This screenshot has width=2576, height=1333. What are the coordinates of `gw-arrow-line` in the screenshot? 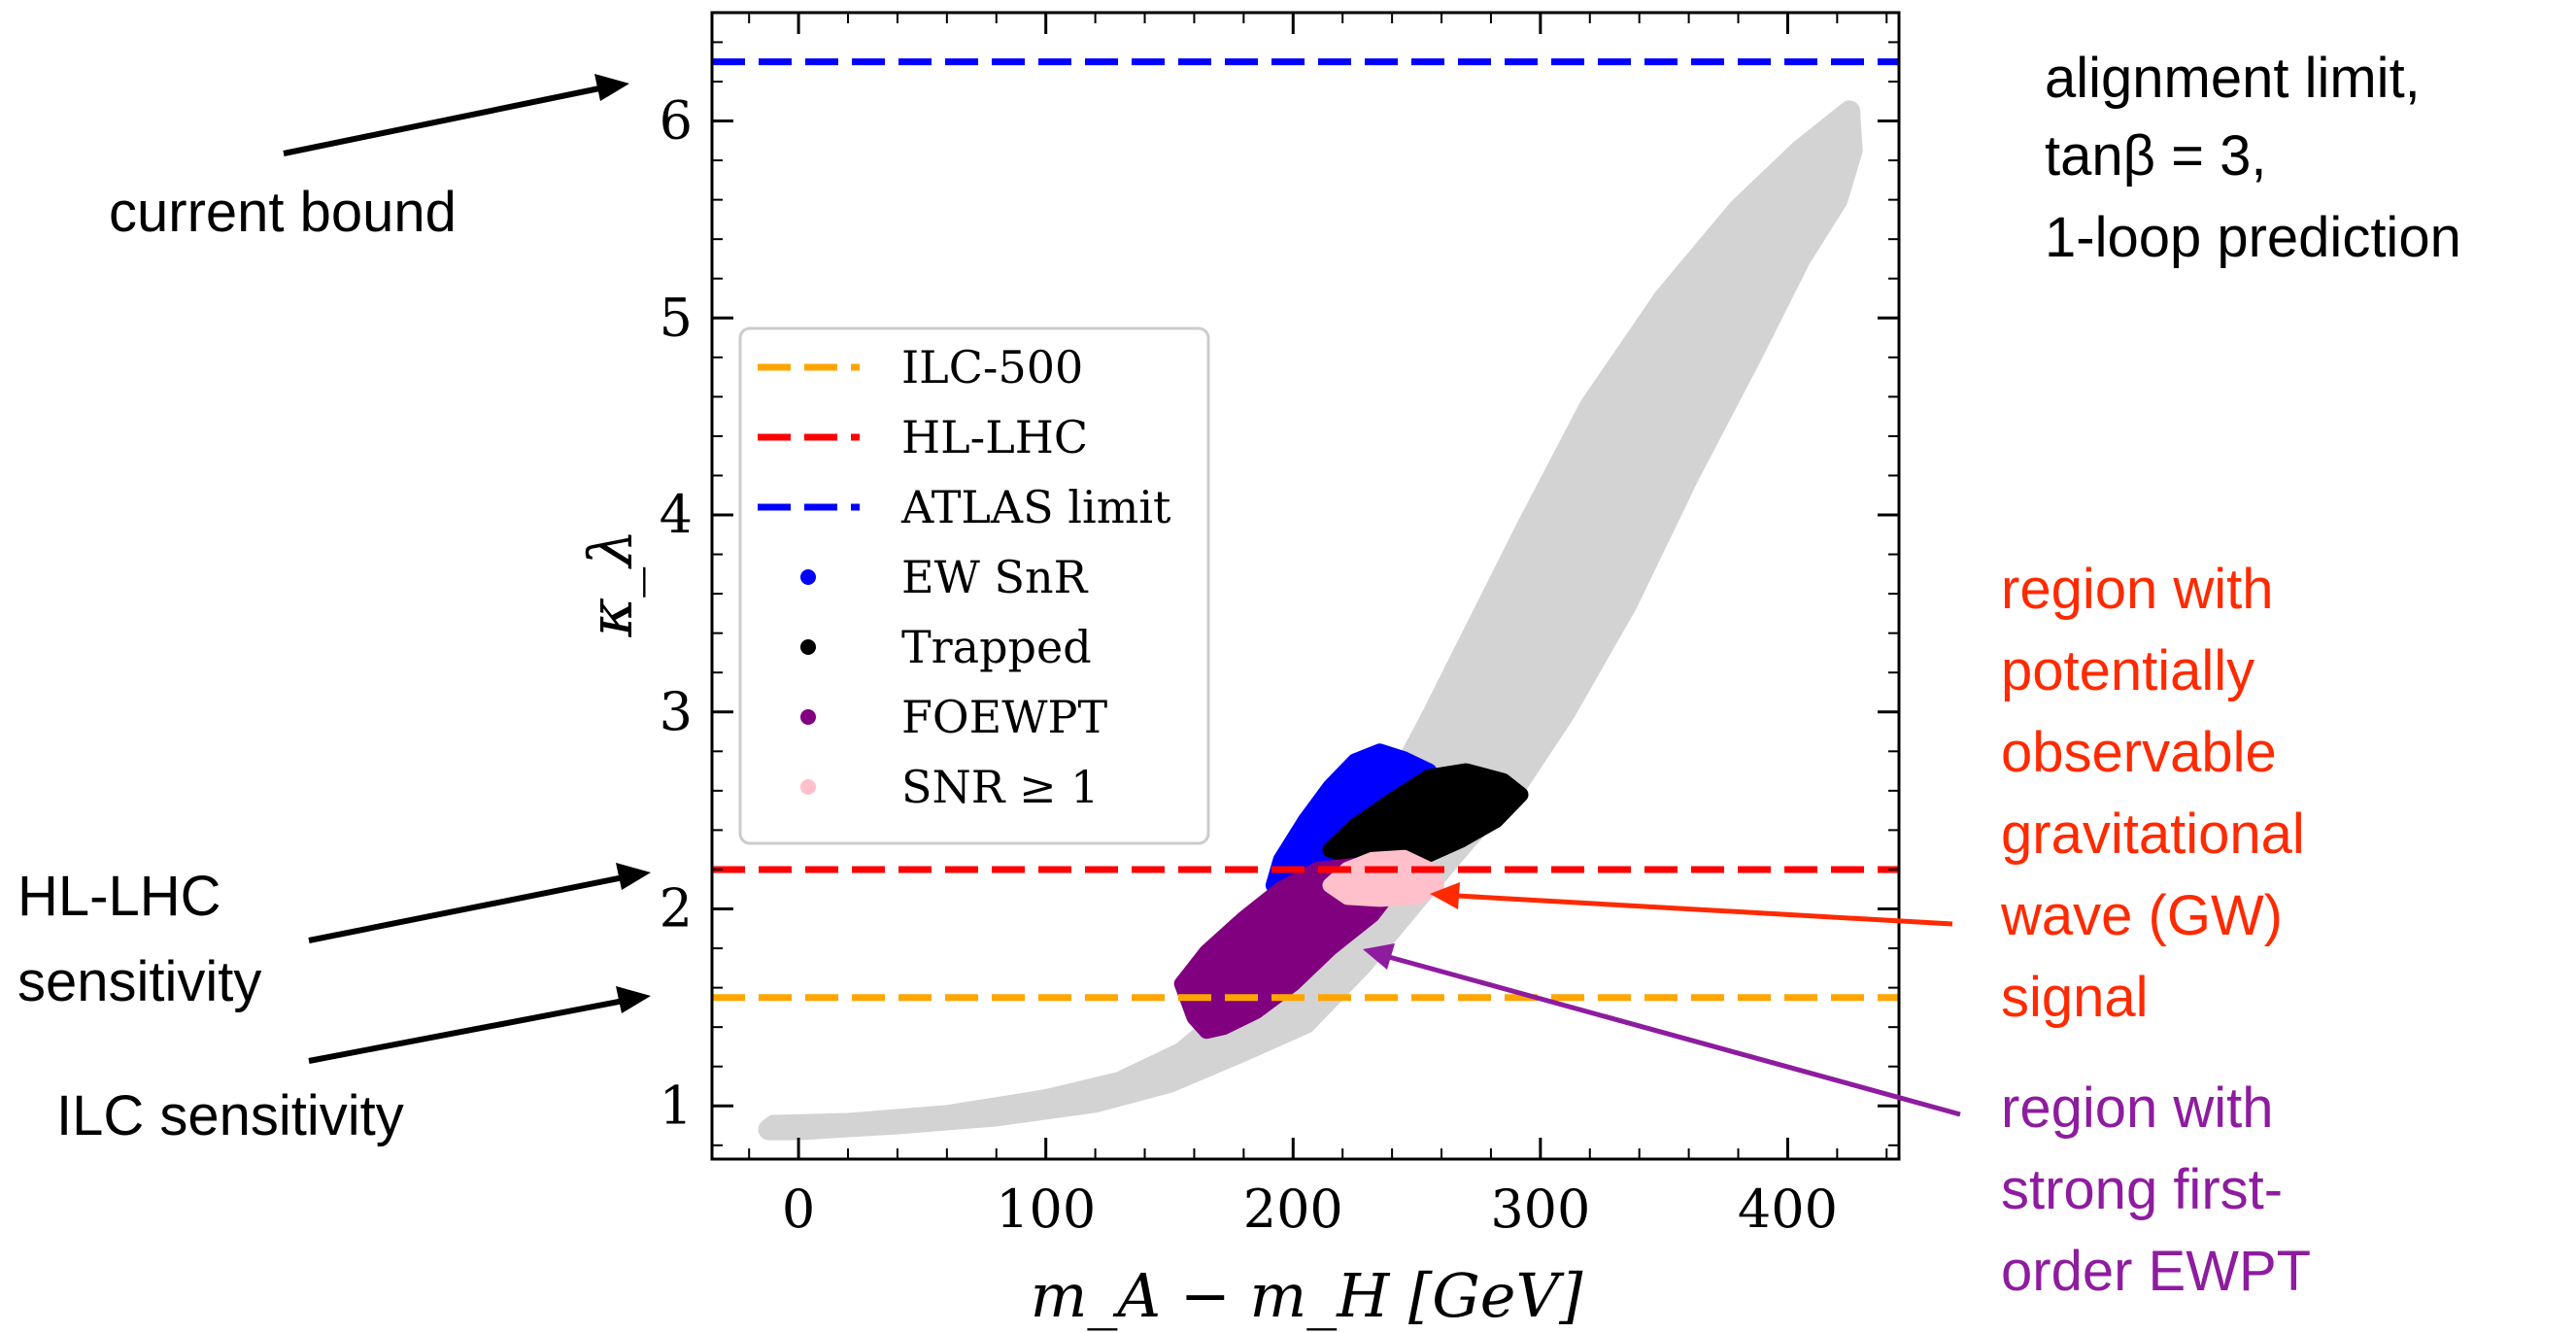 It's located at (1704, 910).